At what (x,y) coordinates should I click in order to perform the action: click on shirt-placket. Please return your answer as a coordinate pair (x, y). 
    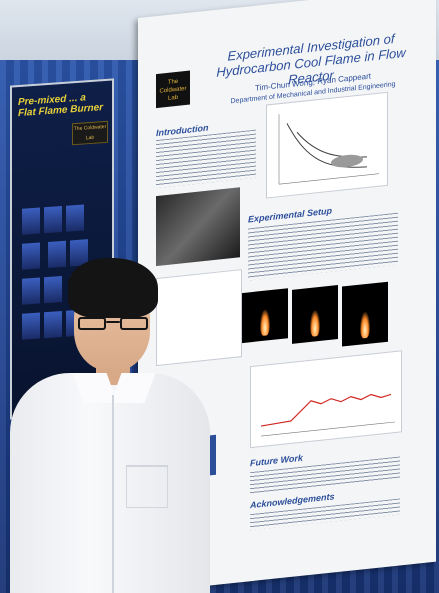
    Looking at the image, I should click on (113, 494).